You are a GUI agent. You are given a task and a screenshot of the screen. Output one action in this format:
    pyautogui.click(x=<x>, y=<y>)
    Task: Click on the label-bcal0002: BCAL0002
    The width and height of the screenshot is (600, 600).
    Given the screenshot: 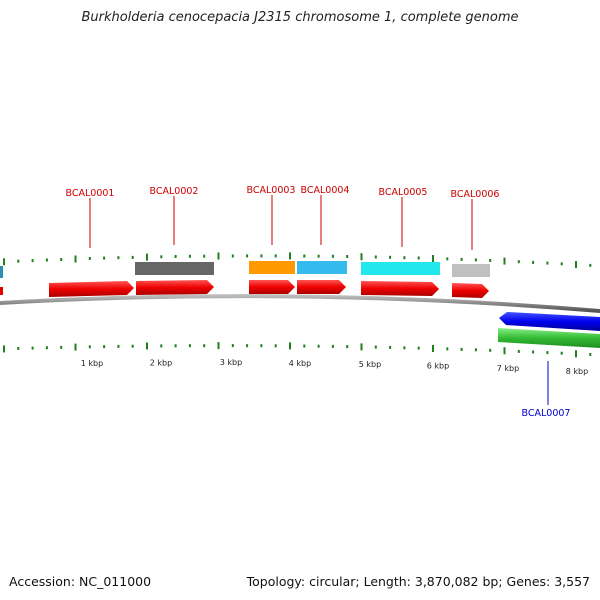 What is the action you would take?
    pyautogui.click(x=174, y=191)
    